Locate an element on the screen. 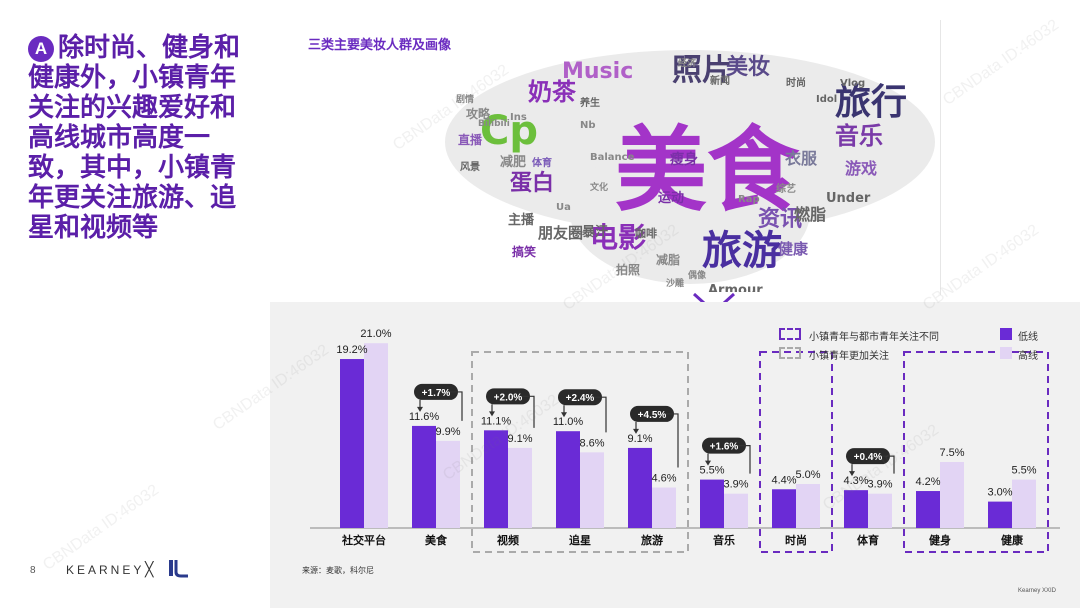 The height and width of the screenshot is (608, 1080). word-cloud-word: 运动 is located at coordinates (671, 198).